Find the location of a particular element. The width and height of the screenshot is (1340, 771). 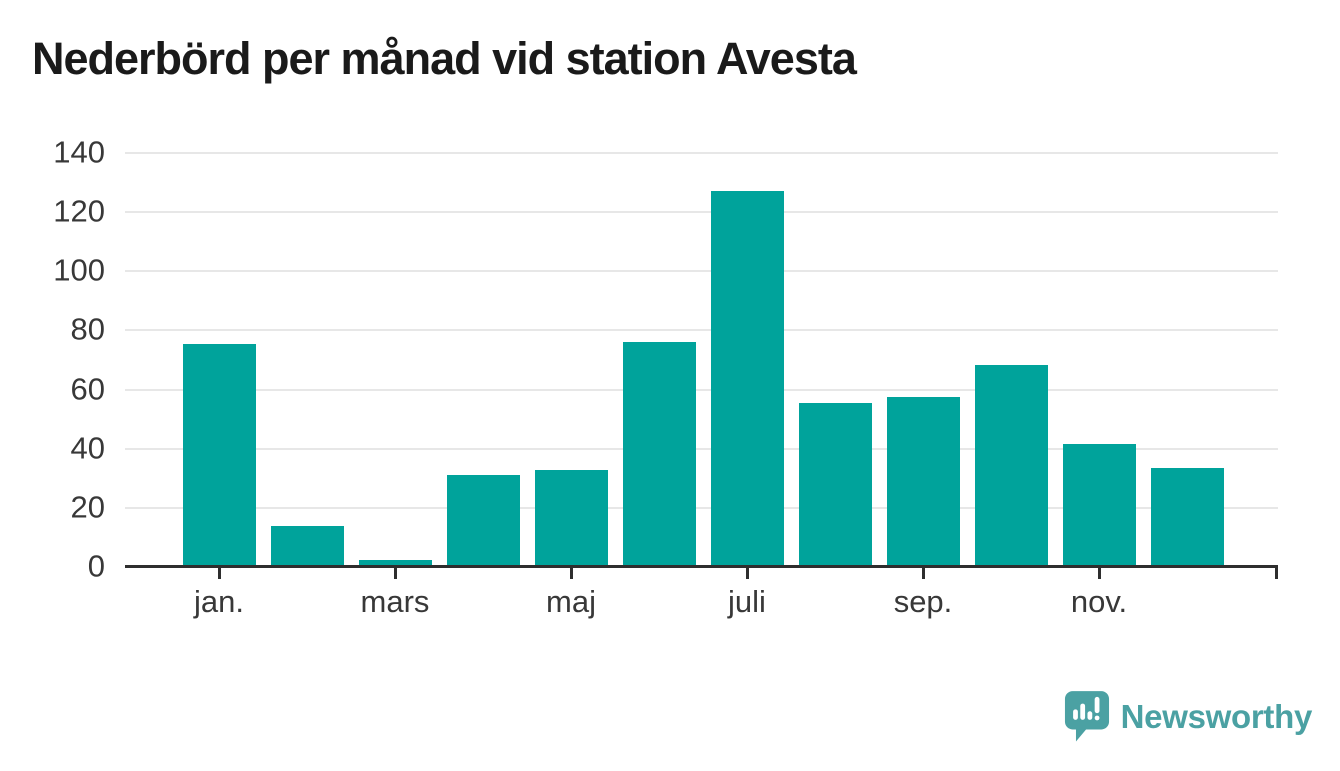

x-tick-maj is located at coordinates (571, 573).